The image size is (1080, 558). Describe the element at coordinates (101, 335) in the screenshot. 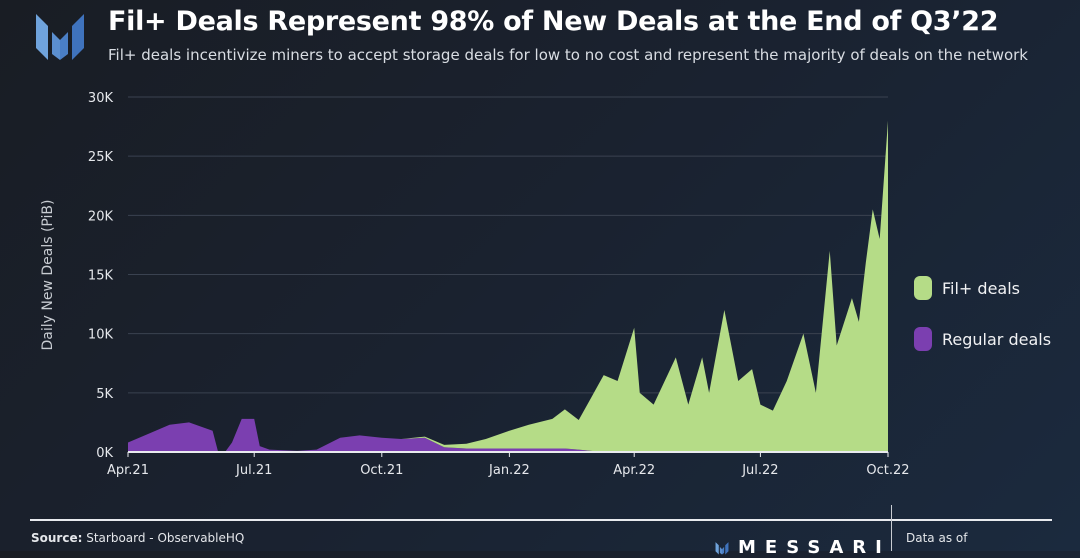

I see `y-tick-label: 10K` at that location.